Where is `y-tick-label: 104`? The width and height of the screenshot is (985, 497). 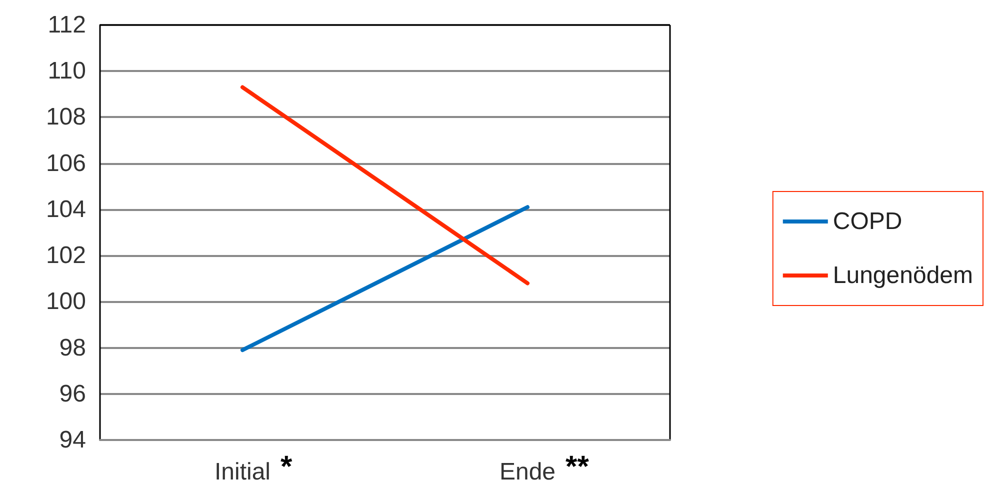 y-tick-label: 104 is located at coordinates (66, 209).